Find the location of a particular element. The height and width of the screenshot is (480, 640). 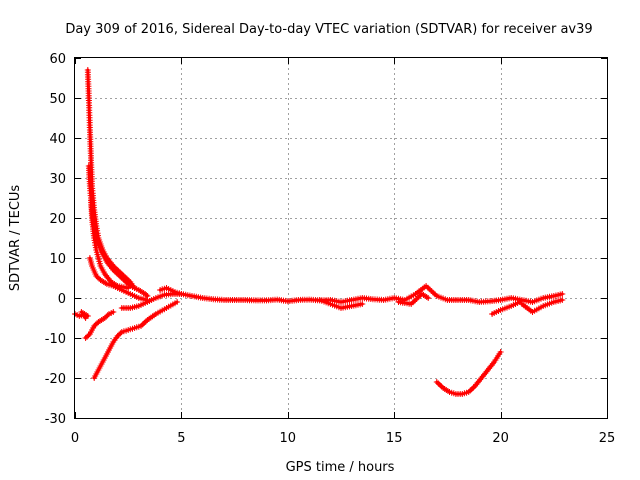

y-tick-label: -10 is located at coordinates (55, 339).